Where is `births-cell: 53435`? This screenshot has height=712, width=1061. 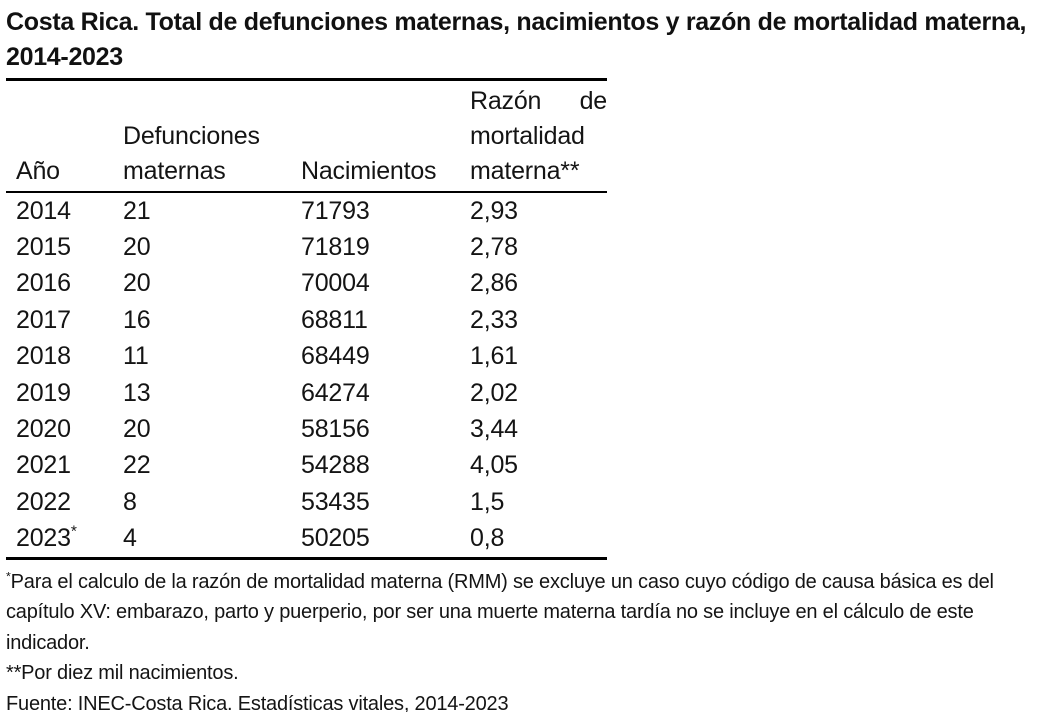
births-cell: 53435 is located at coordinates (335, 501).